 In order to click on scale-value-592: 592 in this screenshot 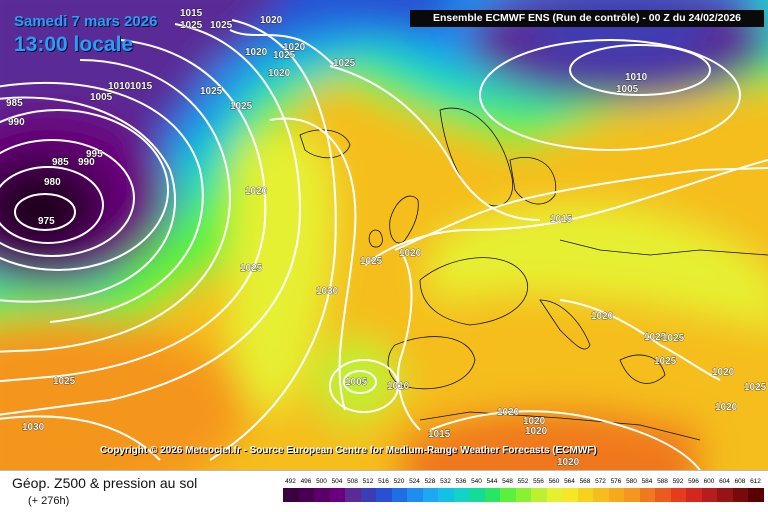, I will do `click(678, 481)`.